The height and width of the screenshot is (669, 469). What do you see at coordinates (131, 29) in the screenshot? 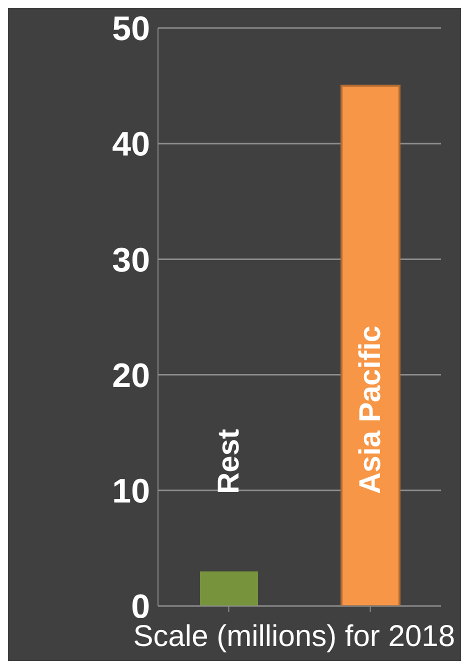
I see `y-tick-label: 50` at bounding box center [131, 29].